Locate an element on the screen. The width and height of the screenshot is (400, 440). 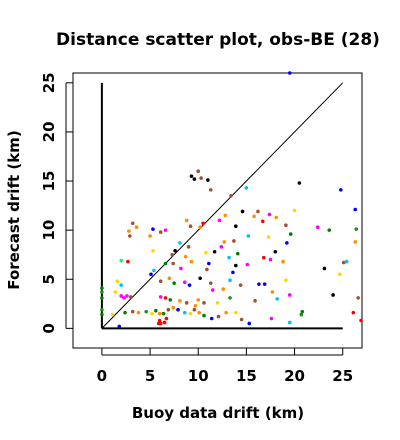
chart-title: Distance scatter plot, obs-BE (28) is located at coordinates (218, 40).